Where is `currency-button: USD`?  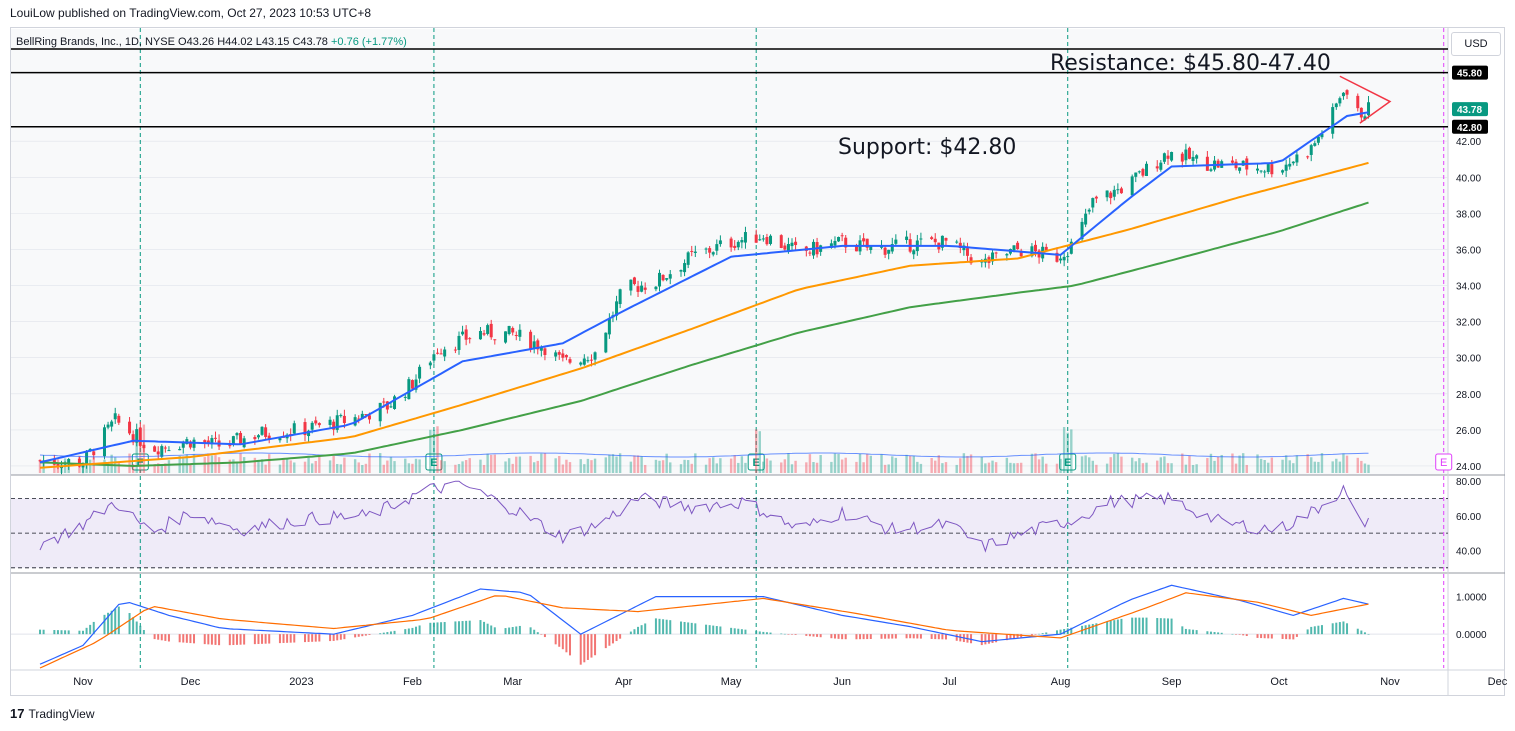
currency-button: USD is located at coordinates (1476, 44).